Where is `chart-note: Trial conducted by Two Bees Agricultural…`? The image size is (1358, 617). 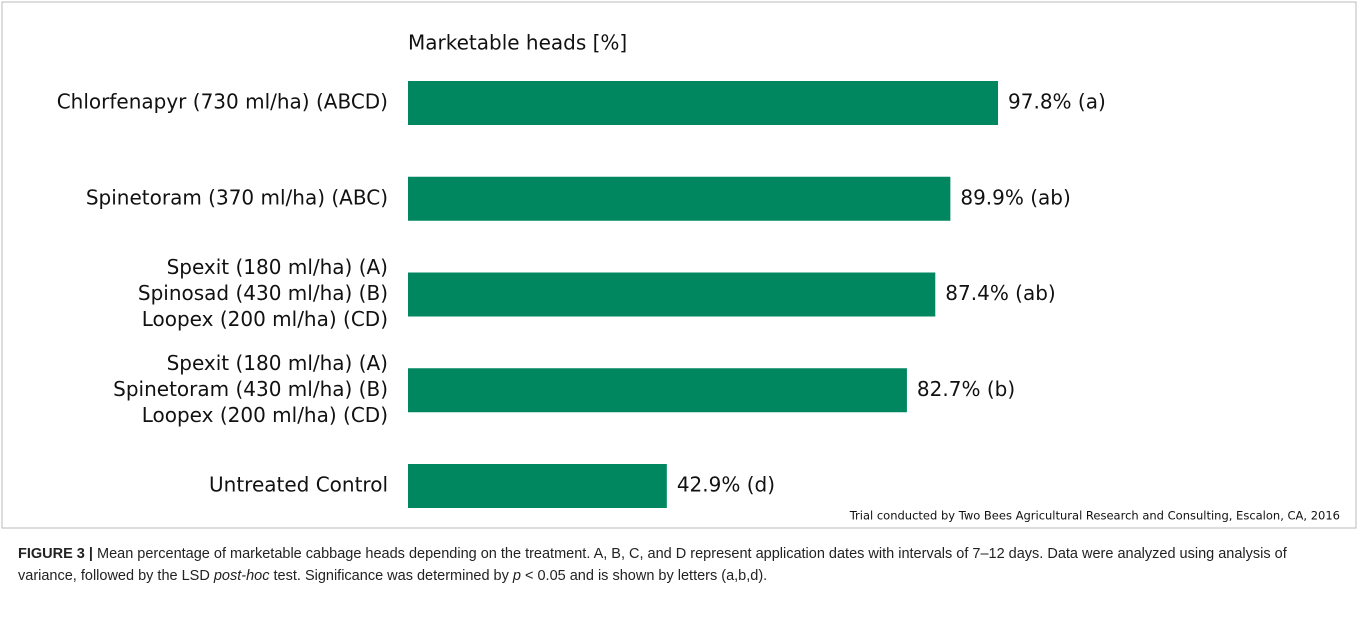 chart-note: Trial conducted by Two Bees Agricultural… is located at coordinates (1094, 516).